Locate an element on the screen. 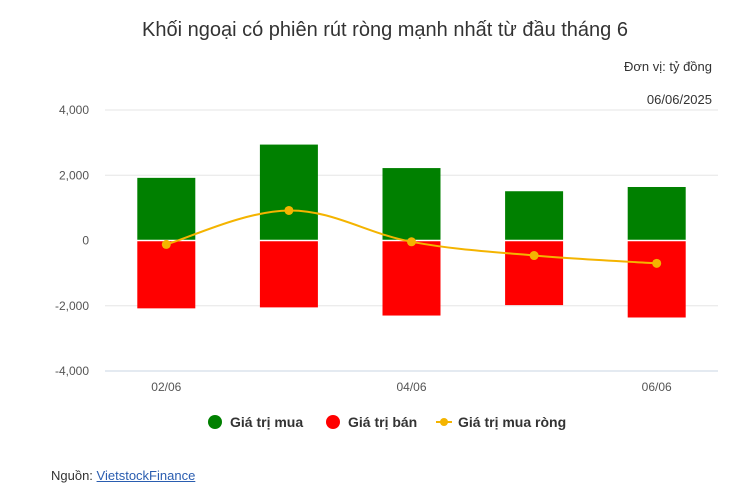  x-tick-label: 04/06 is located at coordinates (411, 387).